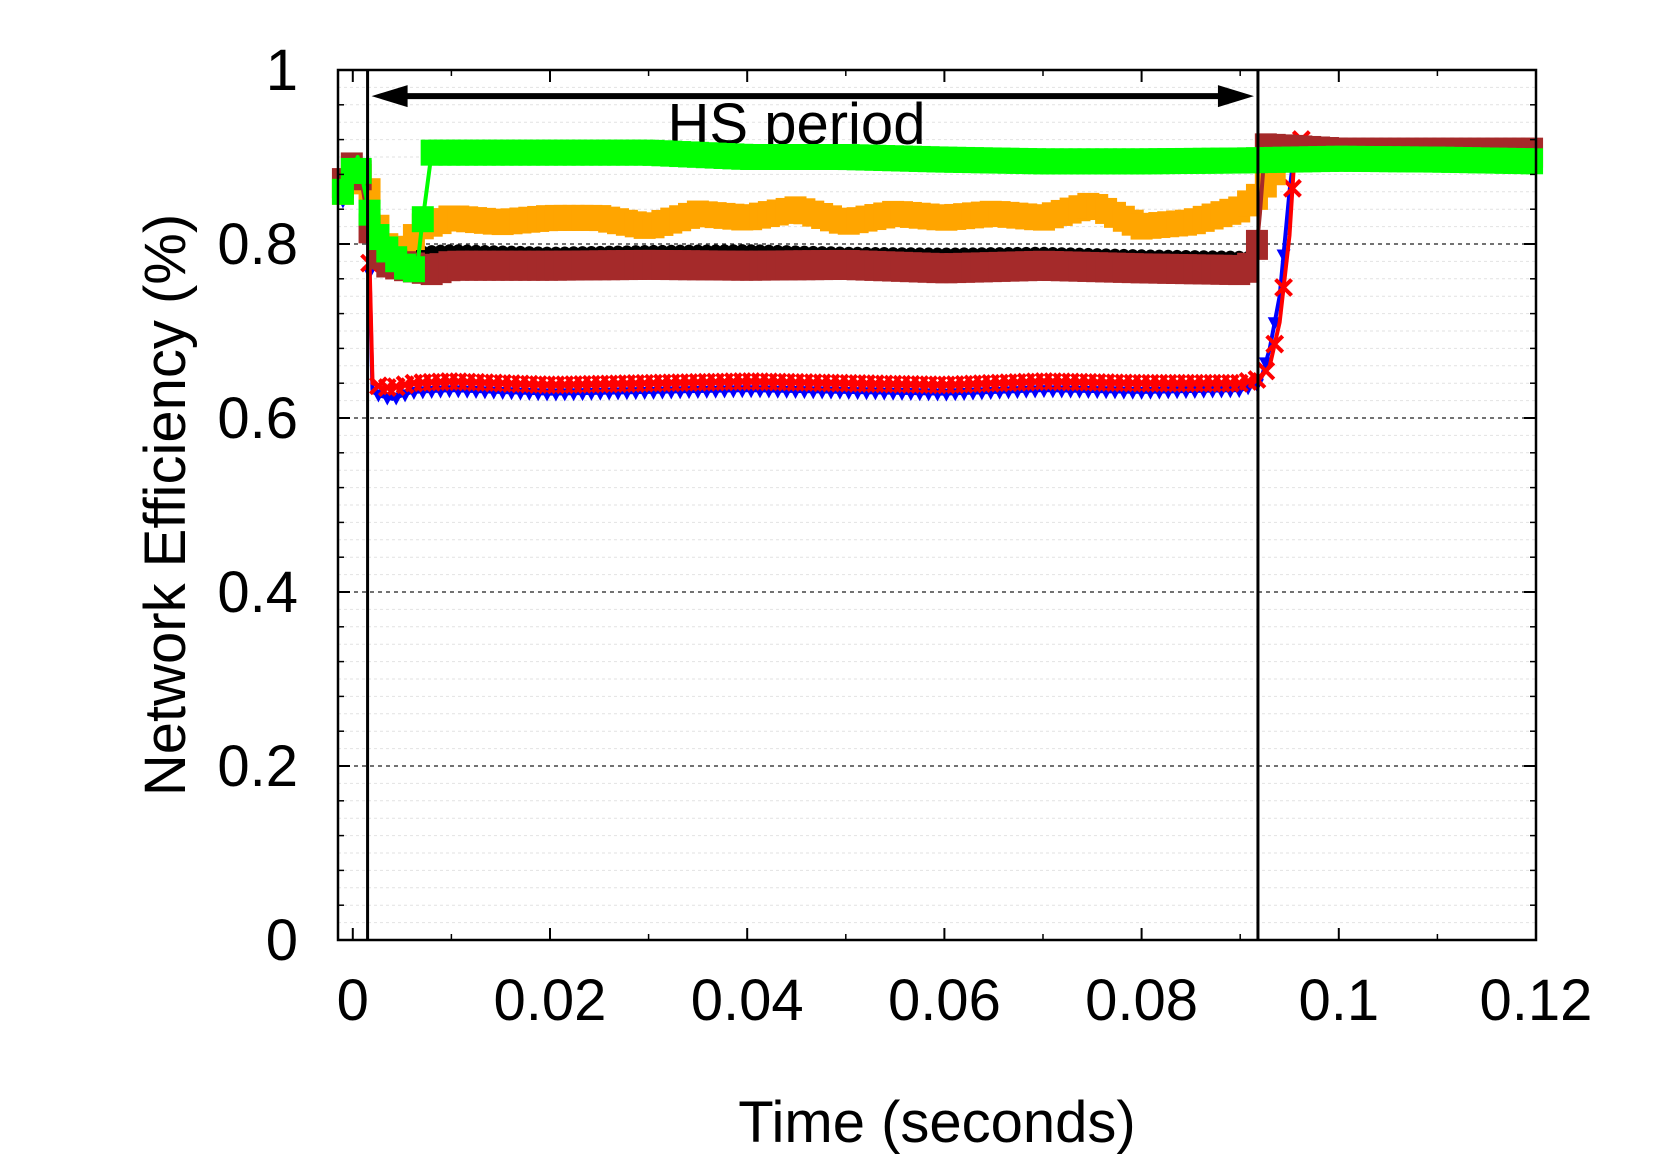 Image resolution: width=1661 pixels, height=1163 pixels. Describe the element at coordinates (1235, 96) in the screenshot. I see `arrow-head-right` at that location.